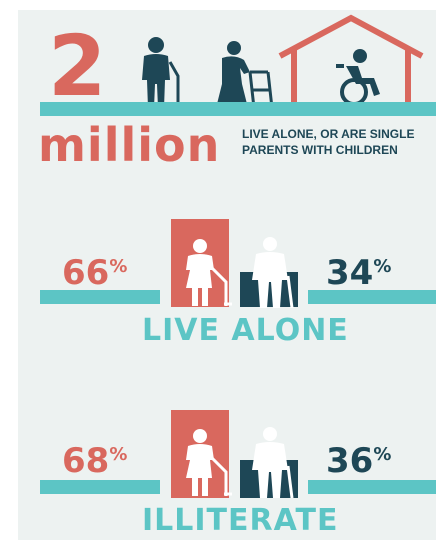  What do you see at coordinates (372, 297) in the screenshot?
I see `live-alone-right-bar` at bounding box center [372, 297].